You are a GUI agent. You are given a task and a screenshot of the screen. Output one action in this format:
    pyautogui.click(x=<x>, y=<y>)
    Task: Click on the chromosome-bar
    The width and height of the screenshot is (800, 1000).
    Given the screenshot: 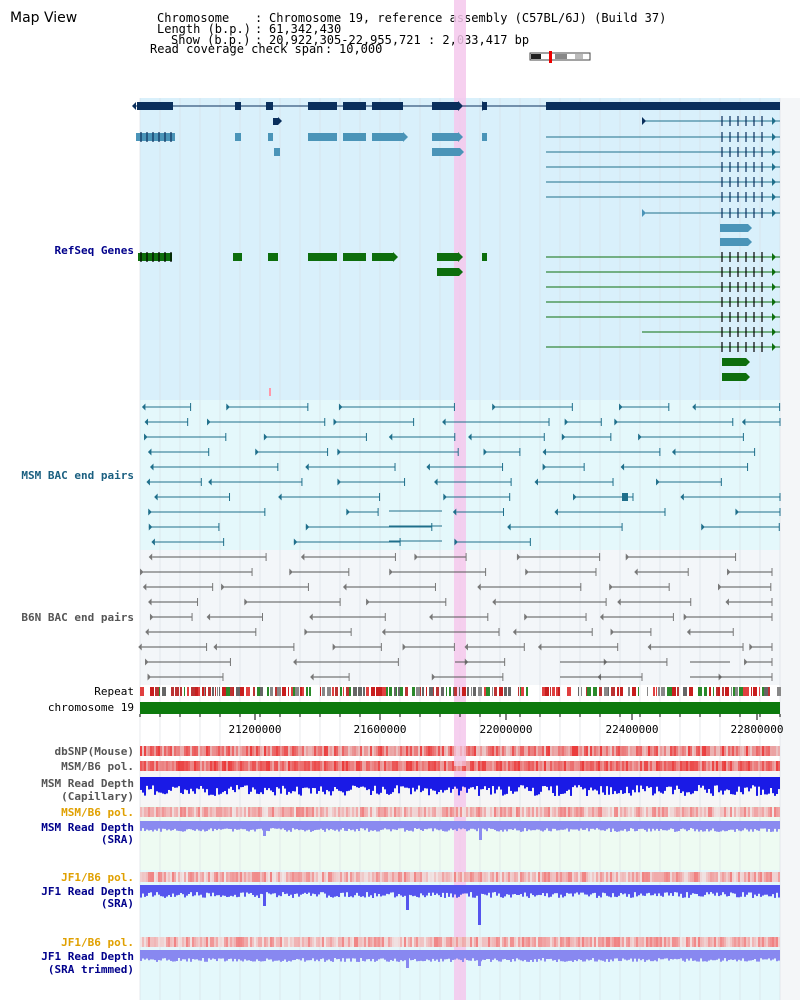 What is the action you would take?
    pyautogui.click(x=460, y=708)
    